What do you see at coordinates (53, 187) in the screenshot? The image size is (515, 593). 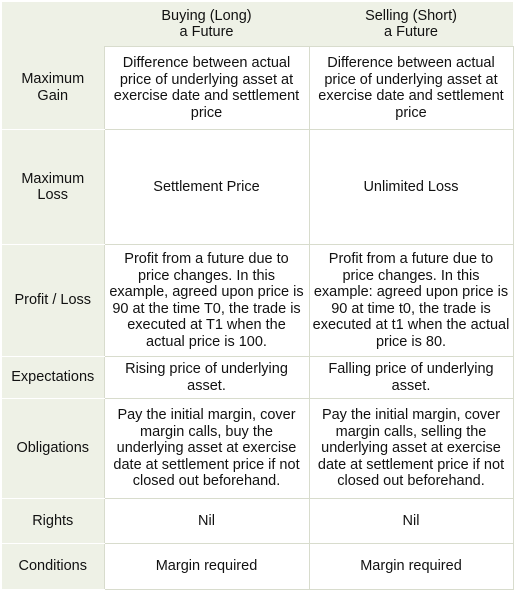 I see `row-label: Maximum Loss` at bounding box center [53, 187].